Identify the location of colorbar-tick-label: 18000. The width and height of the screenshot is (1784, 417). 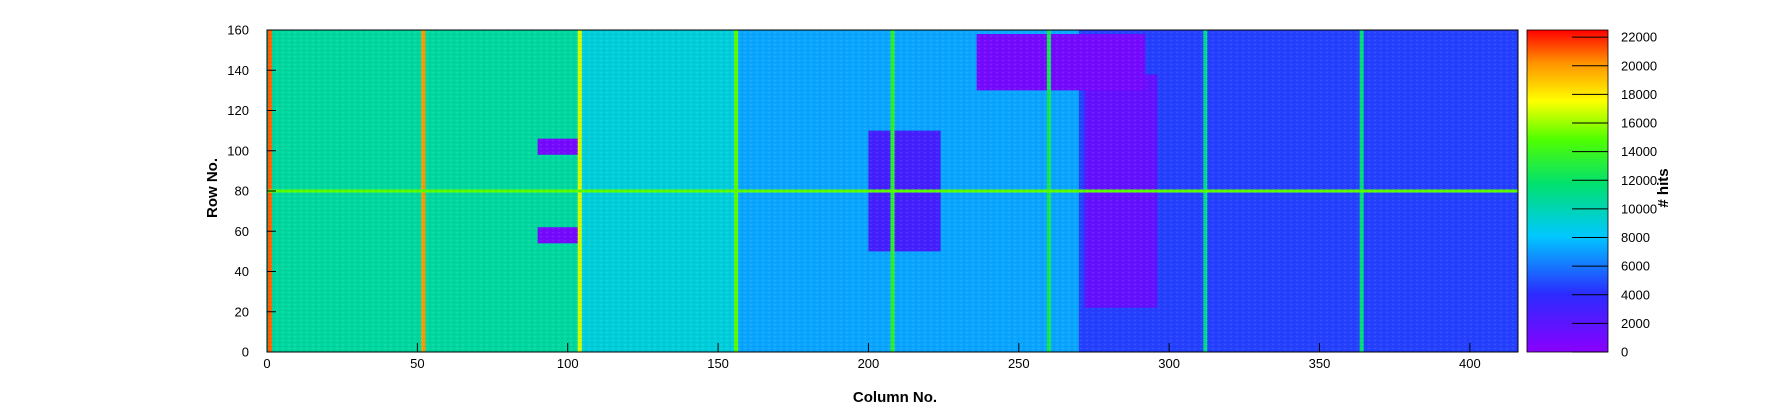
(1639, 94).